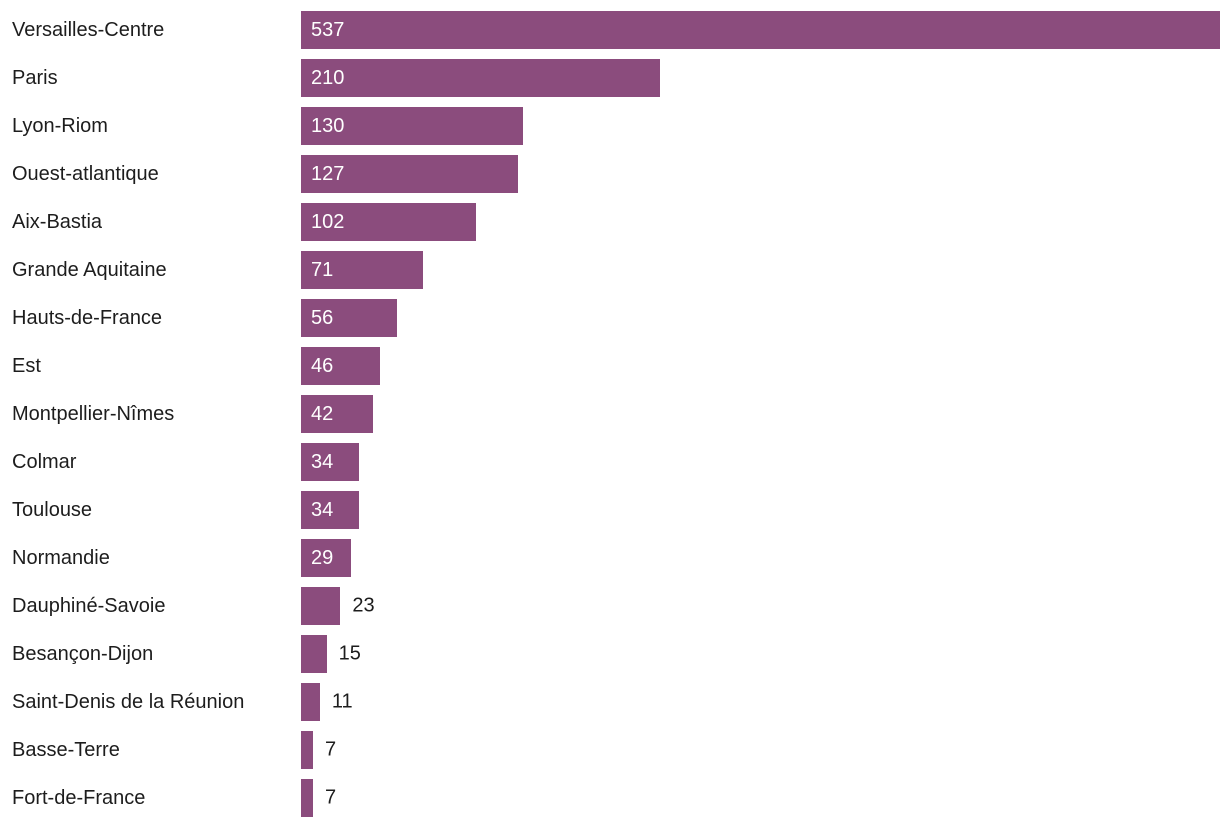 This screenshot has height=828, width=1220. Describe the element at coordinates (322, 269) in the screenshot. I see `value-label-grande-aquitaine: 71` at that location.